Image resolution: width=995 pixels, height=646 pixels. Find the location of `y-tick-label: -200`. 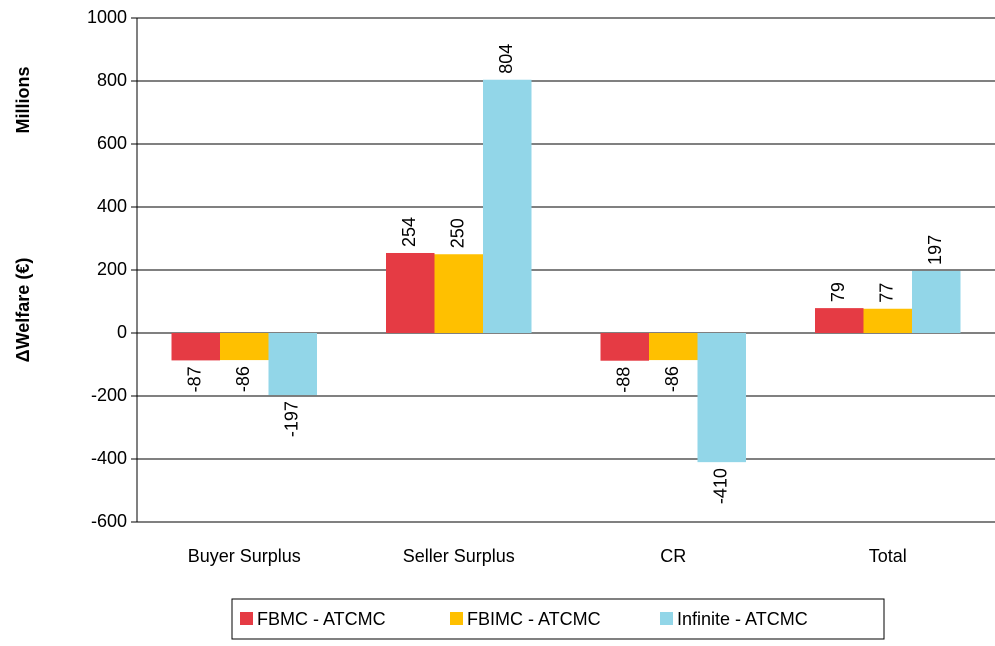

y-tick-label: -200 is located at coordinates (109, 395).